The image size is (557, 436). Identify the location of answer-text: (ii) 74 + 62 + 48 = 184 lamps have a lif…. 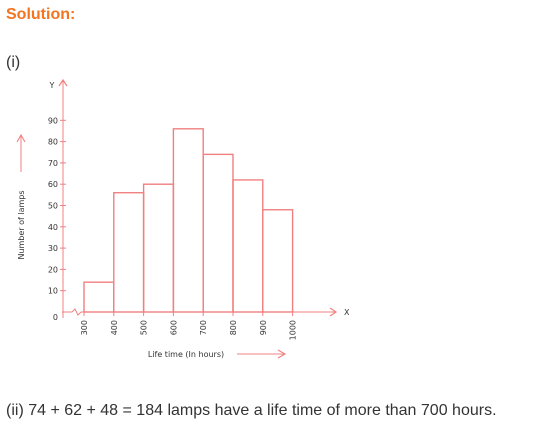
(251, 410).